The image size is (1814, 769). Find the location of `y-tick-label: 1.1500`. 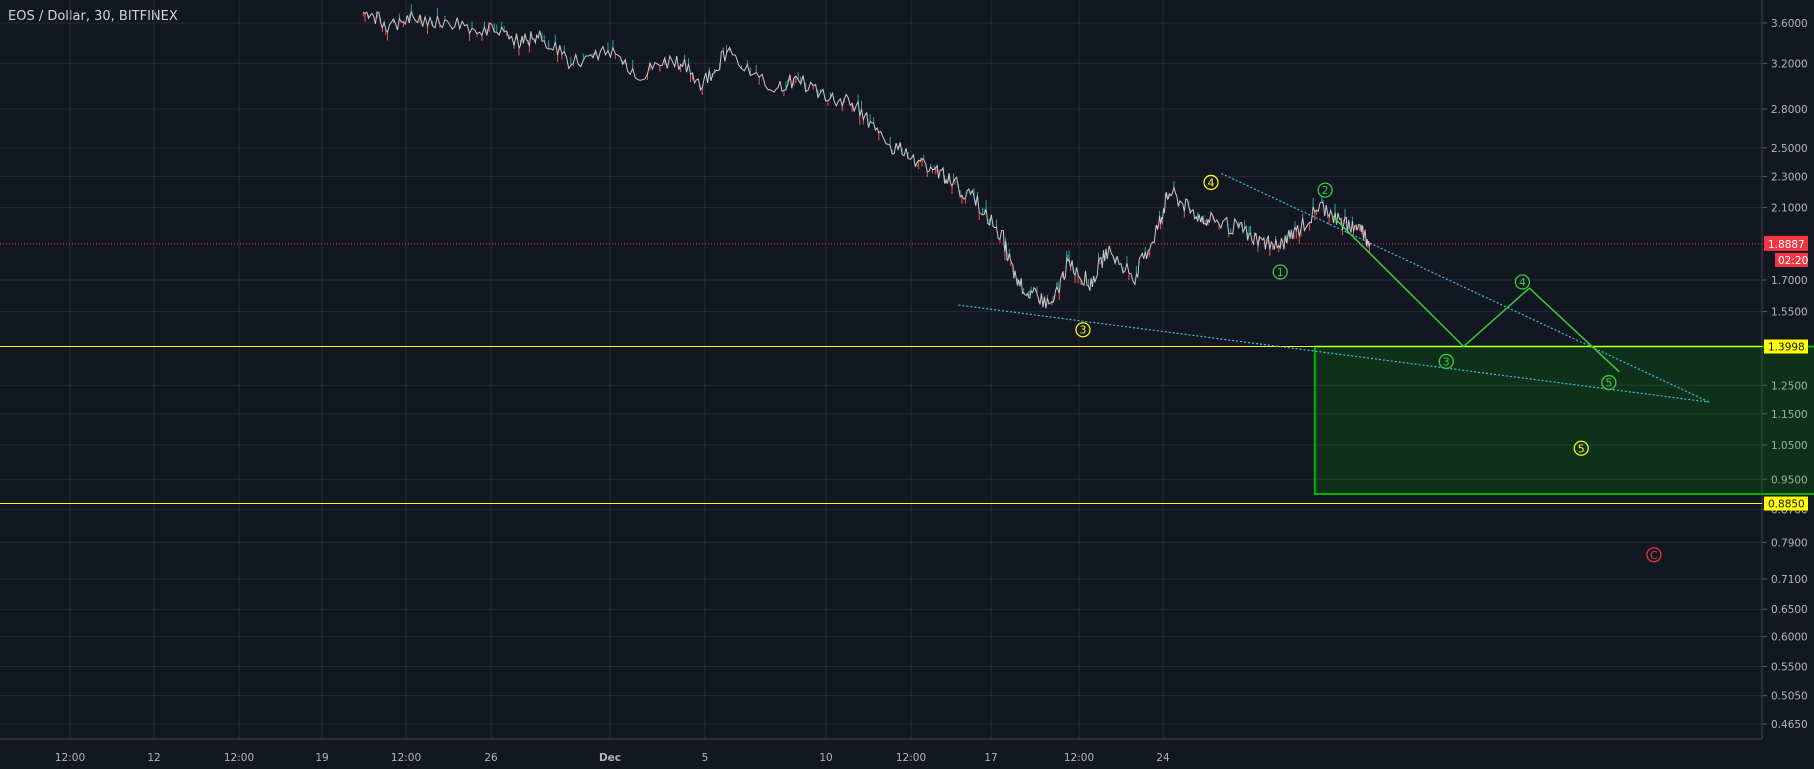

y-tick-label: 1.1500 is located at coordinates (1789, 415).